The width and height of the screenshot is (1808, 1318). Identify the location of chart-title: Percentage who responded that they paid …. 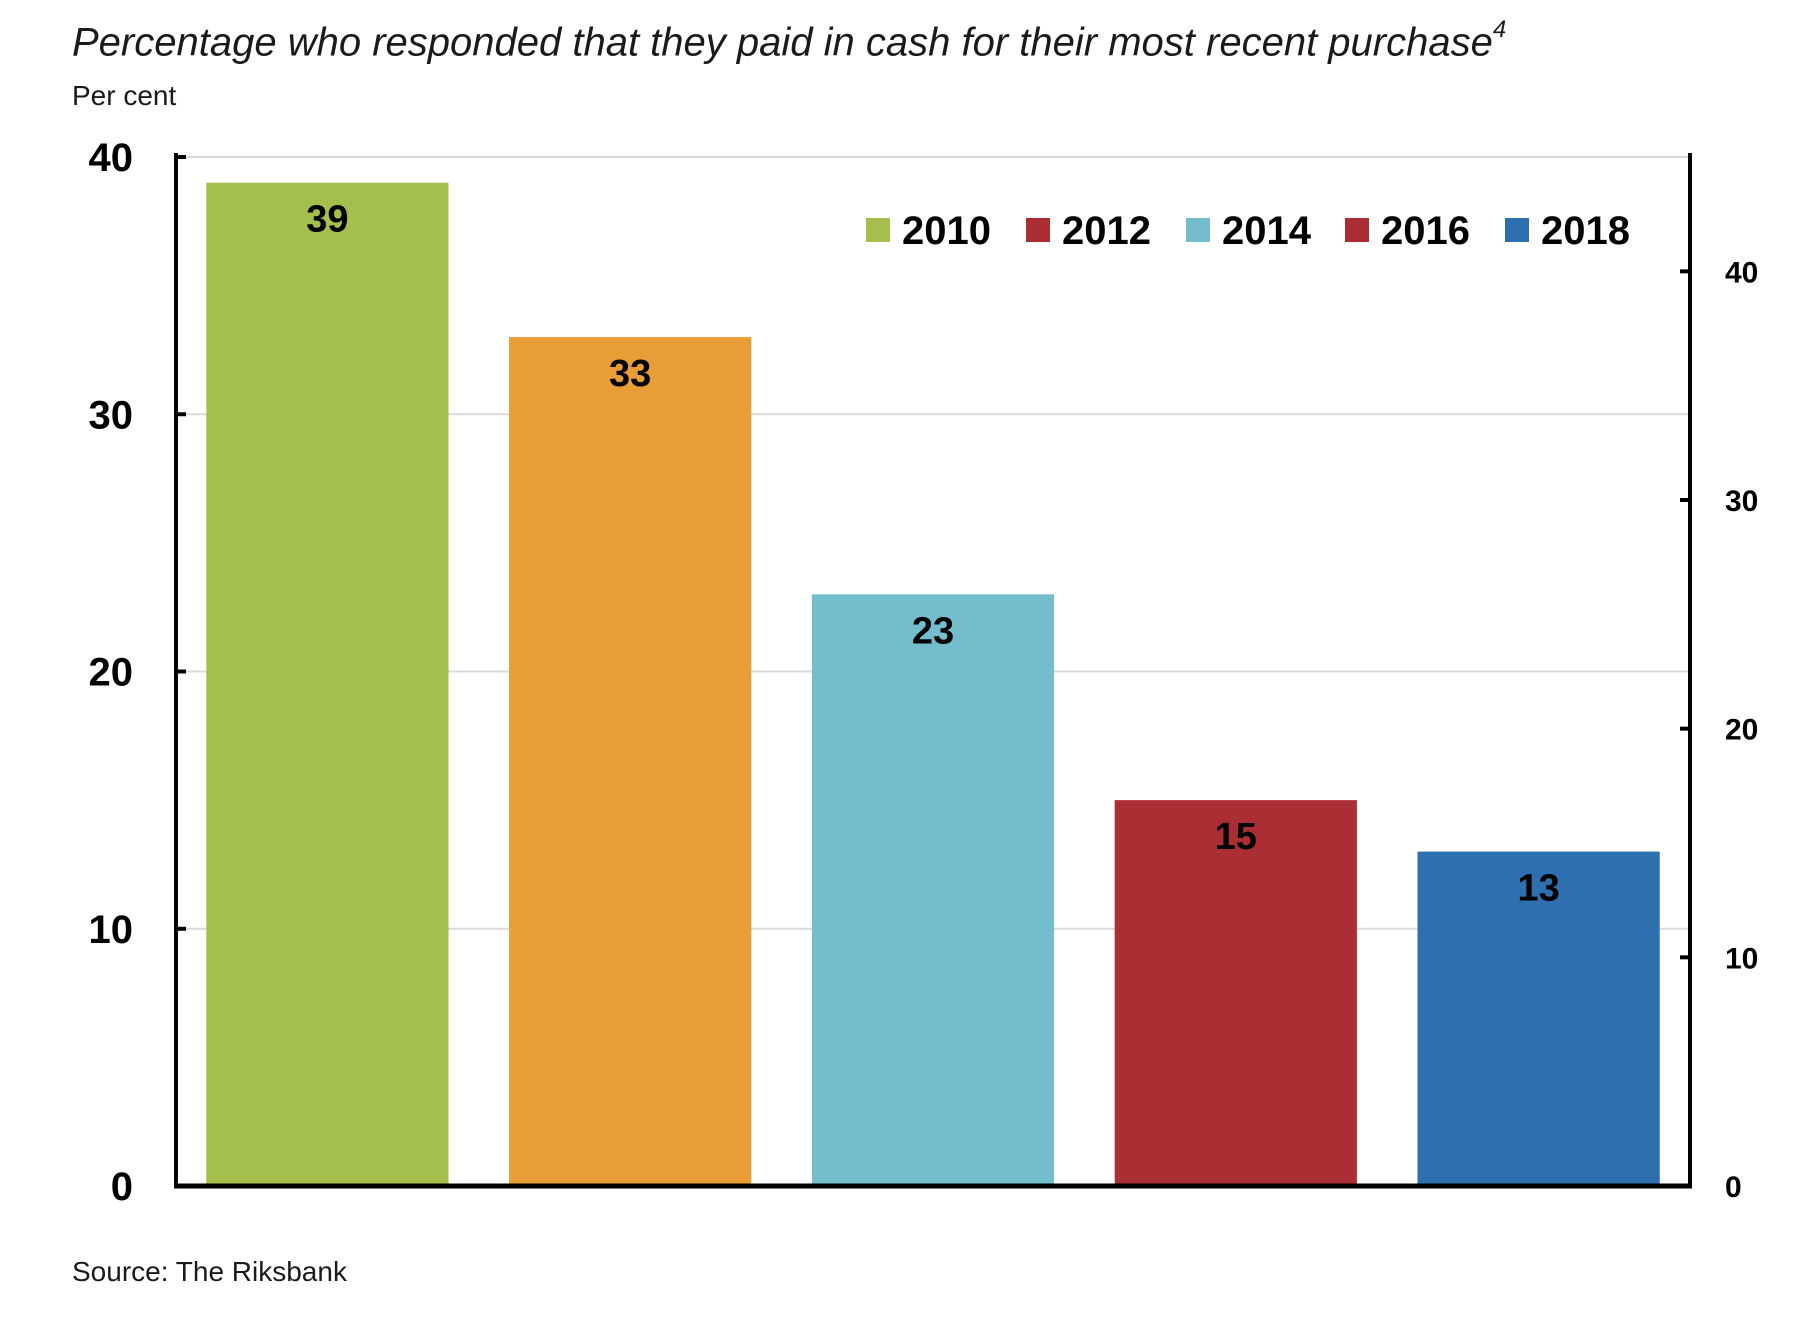
(789, 40).